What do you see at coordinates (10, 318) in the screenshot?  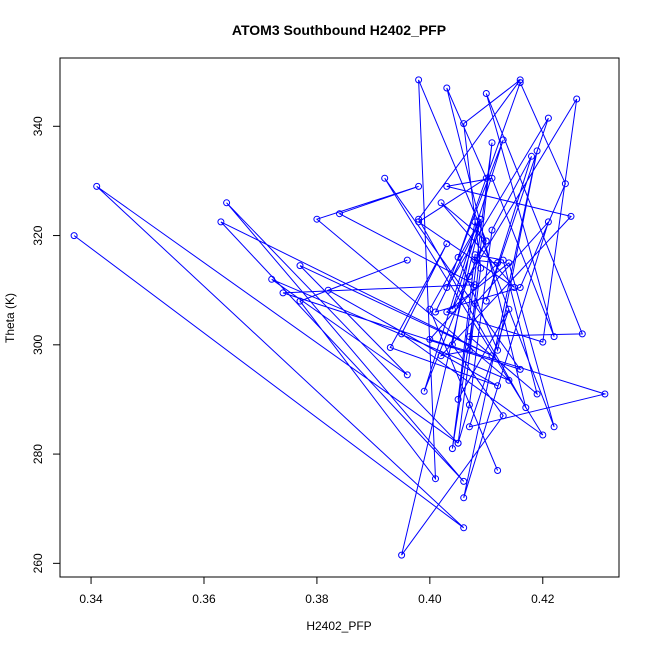 I see `y-axis-label: Theta (K)` at bounding box center [10, 318].